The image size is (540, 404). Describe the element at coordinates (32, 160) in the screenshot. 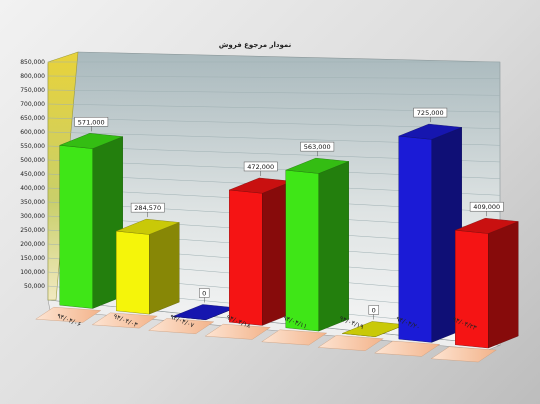

I see `y-tick-label: 500,000` at that location.